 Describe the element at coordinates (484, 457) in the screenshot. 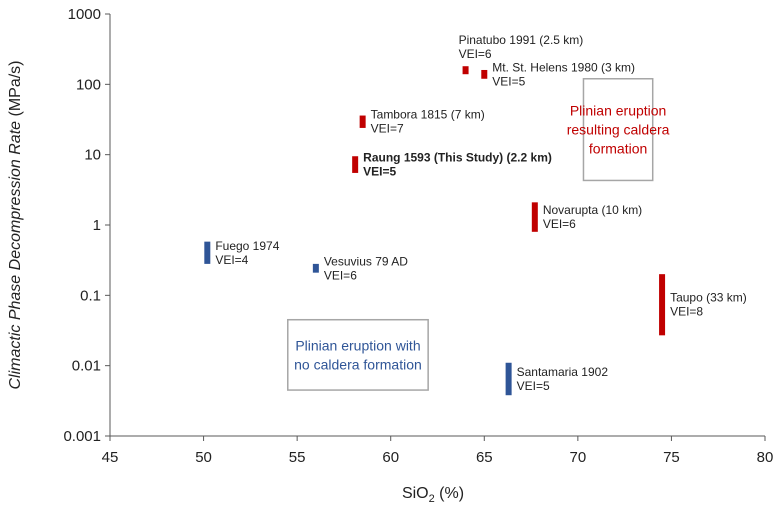

I see `x-tick-label: 65` at that location.